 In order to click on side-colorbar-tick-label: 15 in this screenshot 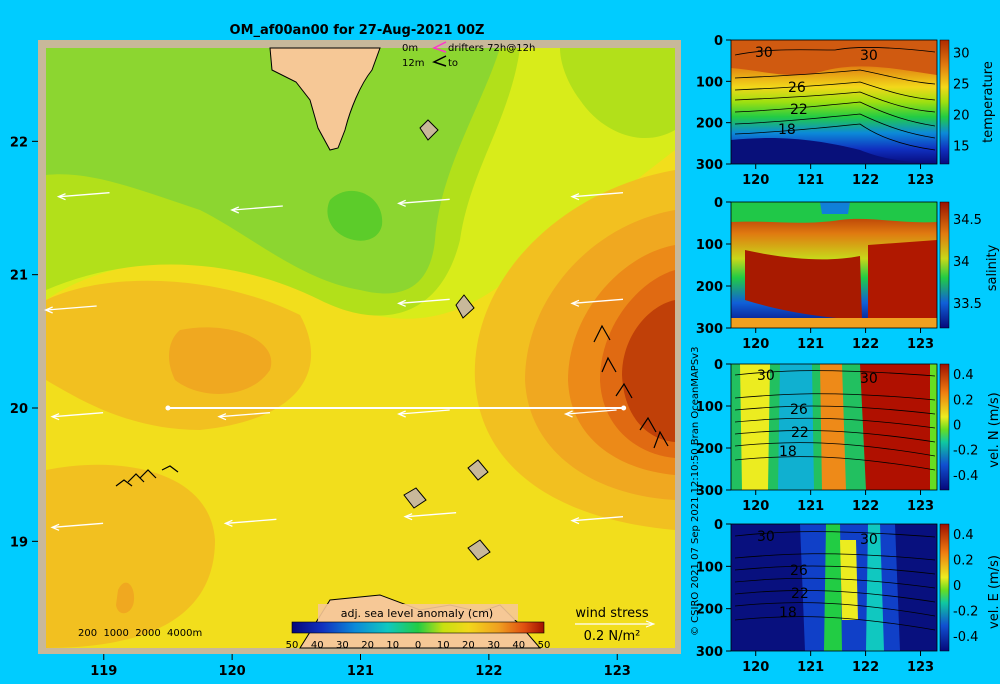, I will do `click(961, 146)`.